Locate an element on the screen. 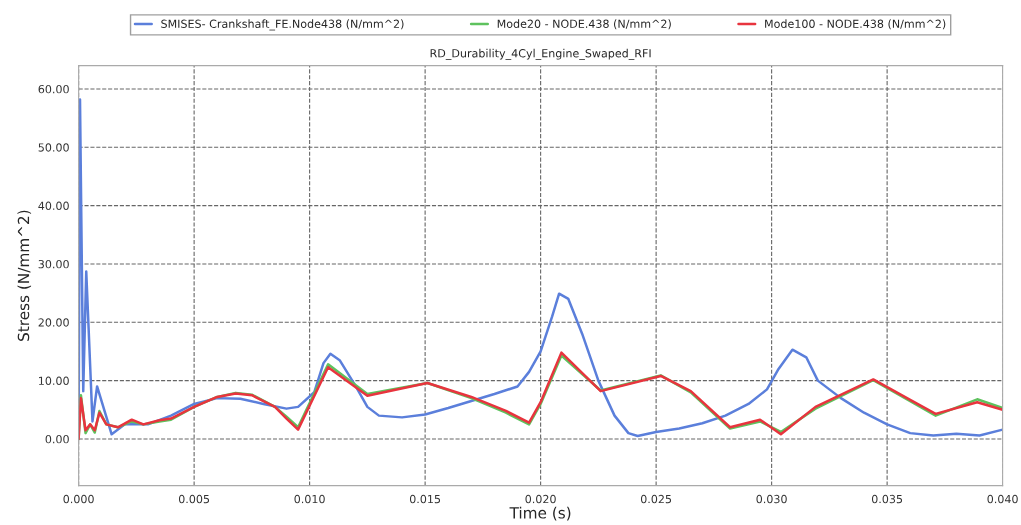  legend-label: SMISES- Crankshaft_FE.Node438 (N/mm^2) is located at coordinates (282, 25).